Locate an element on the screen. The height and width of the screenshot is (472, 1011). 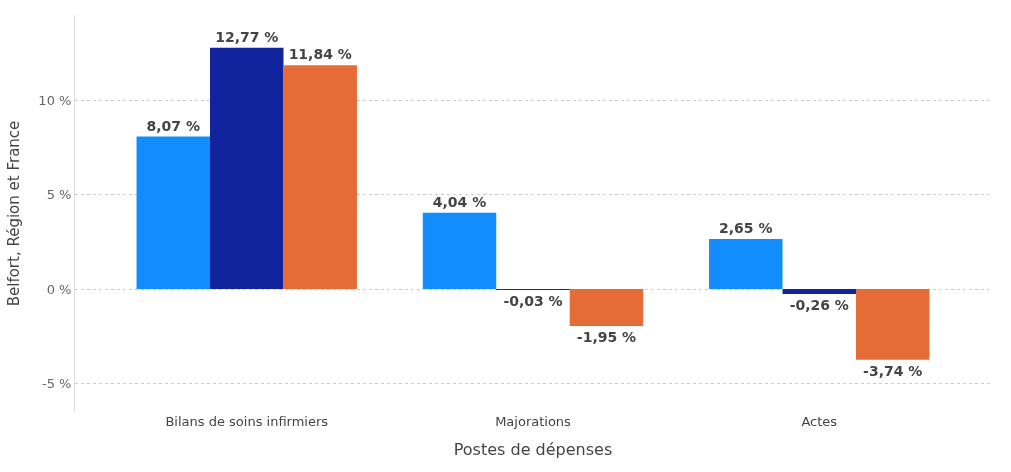
x-tick-label: Actes is located at coordinates (819, 421).